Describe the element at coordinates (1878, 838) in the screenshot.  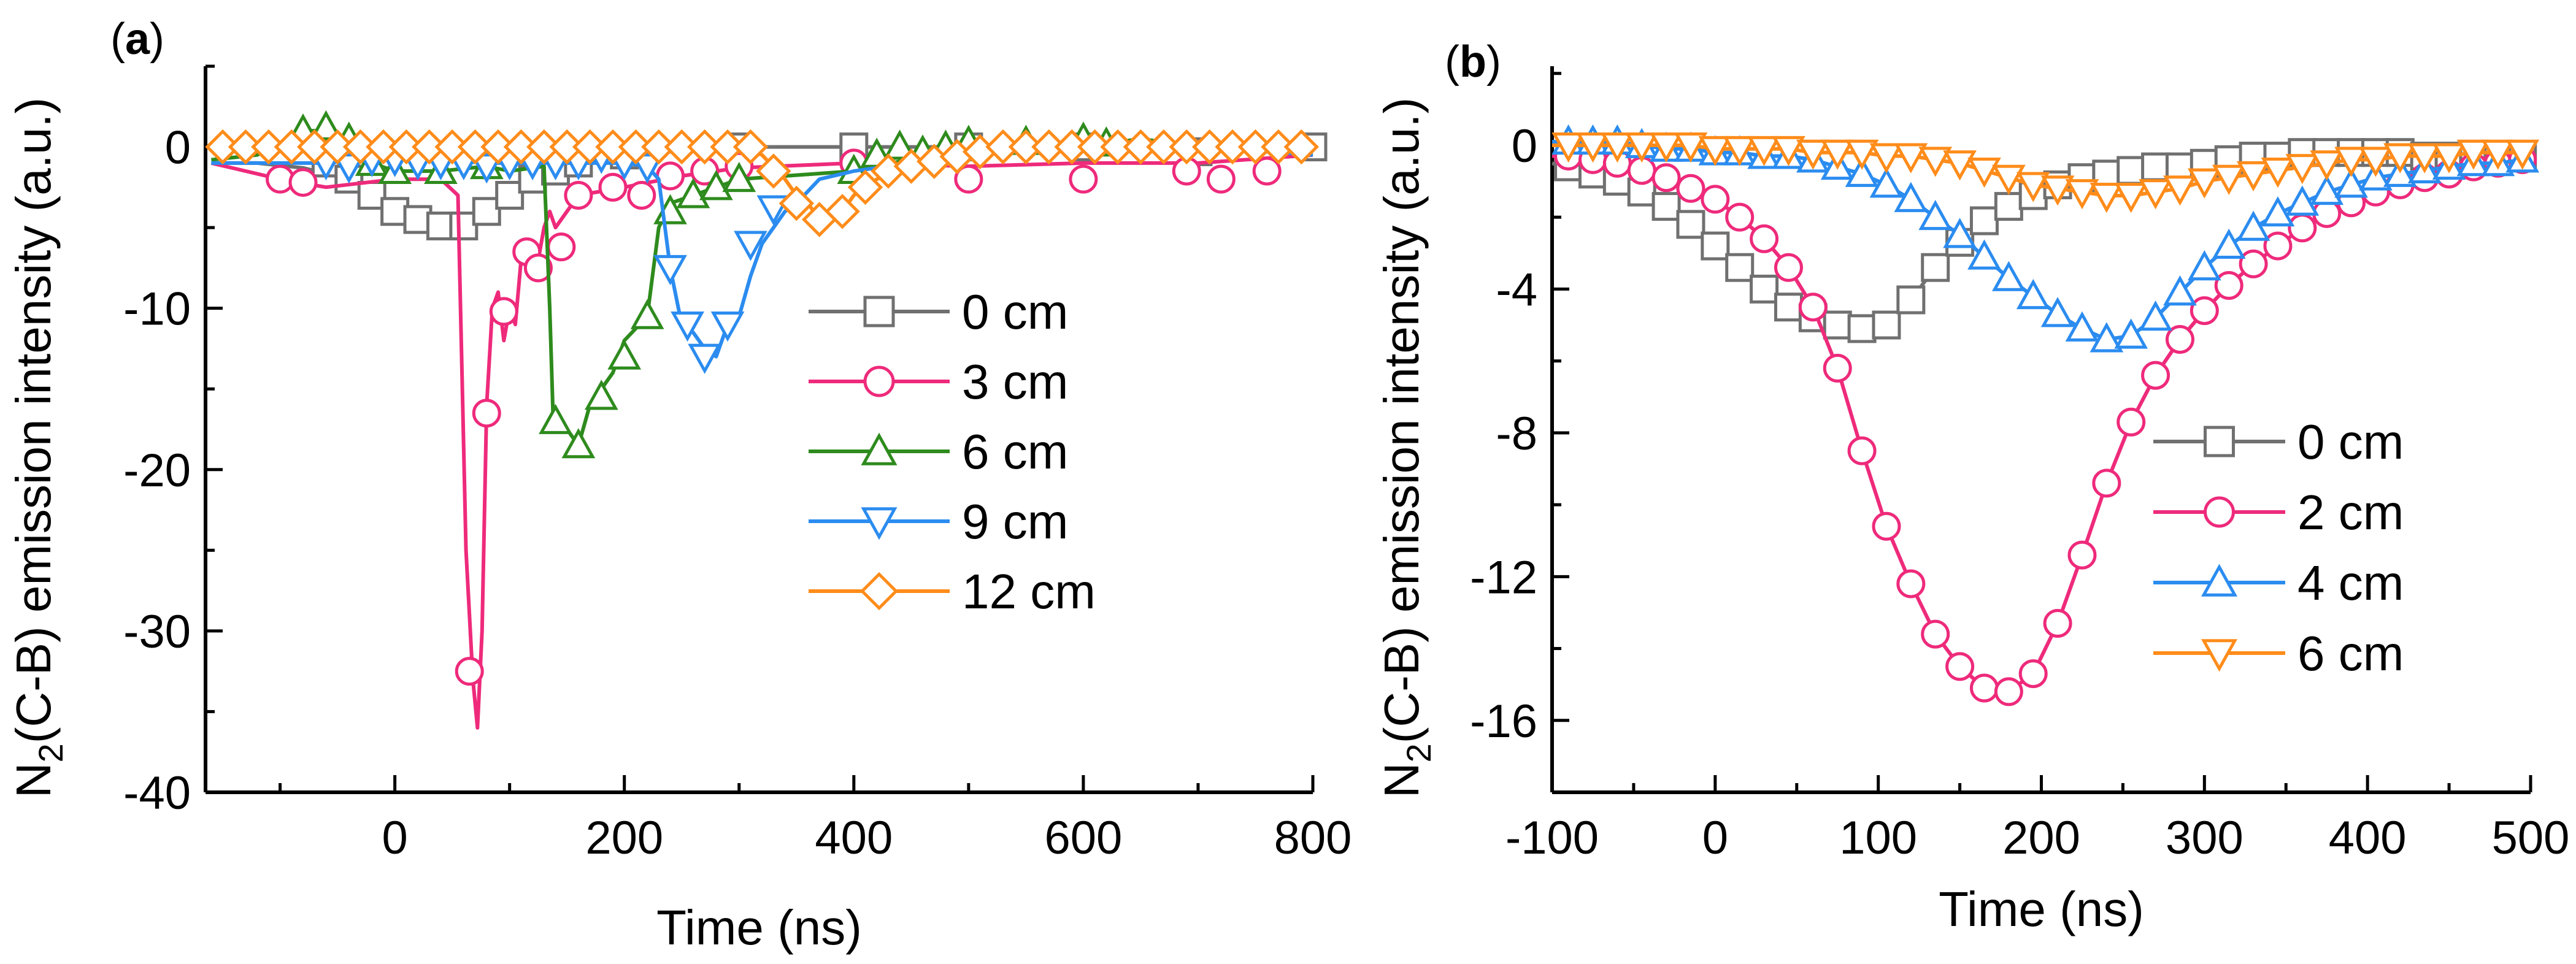
I see `x-tick-label: 100` at that location.